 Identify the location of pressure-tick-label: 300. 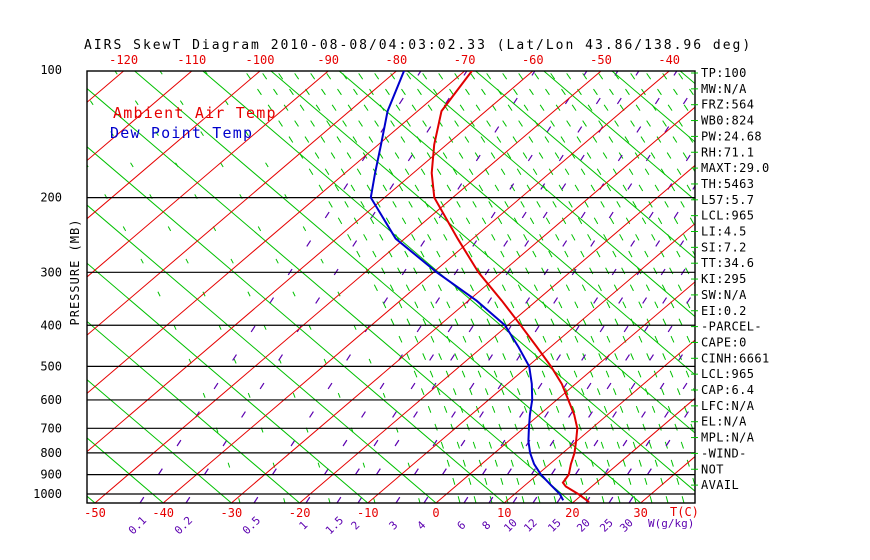
(51, 272).